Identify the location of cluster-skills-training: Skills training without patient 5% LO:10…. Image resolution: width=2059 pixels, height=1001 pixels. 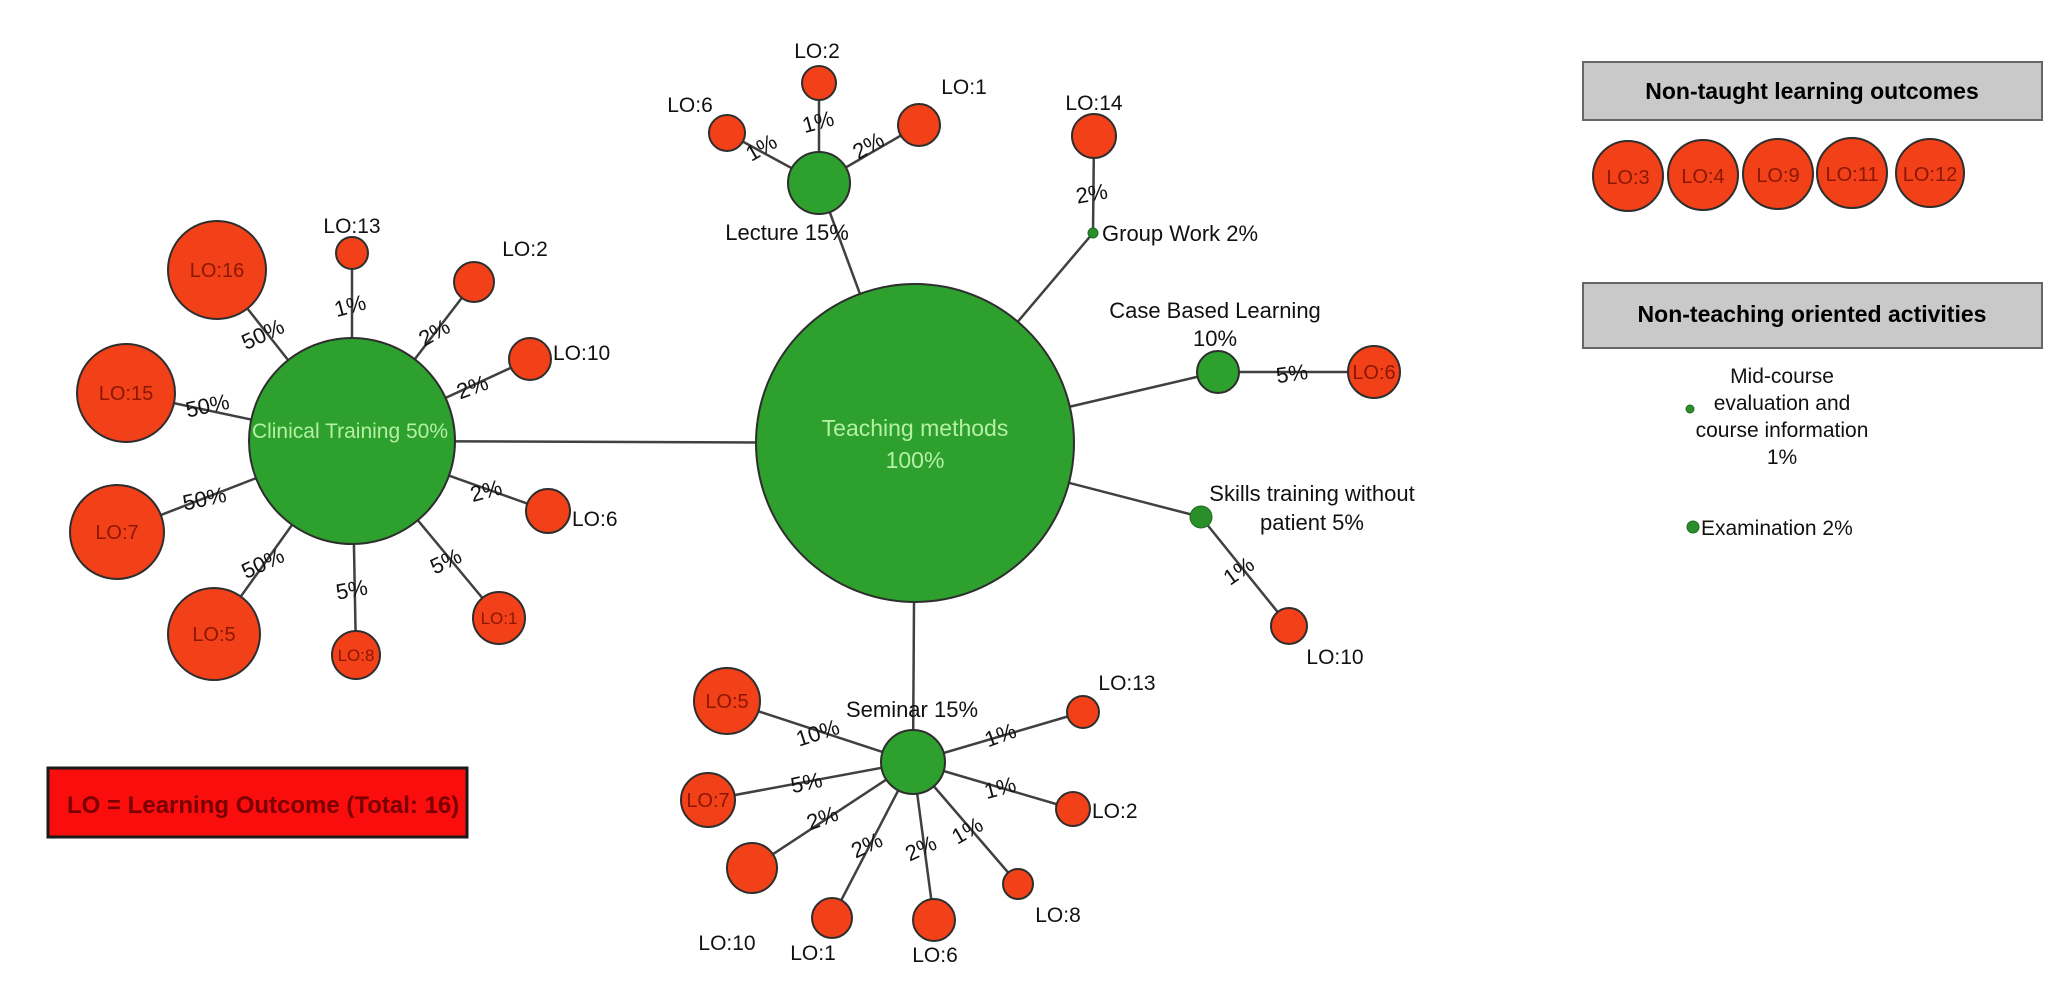
(1302, 575).